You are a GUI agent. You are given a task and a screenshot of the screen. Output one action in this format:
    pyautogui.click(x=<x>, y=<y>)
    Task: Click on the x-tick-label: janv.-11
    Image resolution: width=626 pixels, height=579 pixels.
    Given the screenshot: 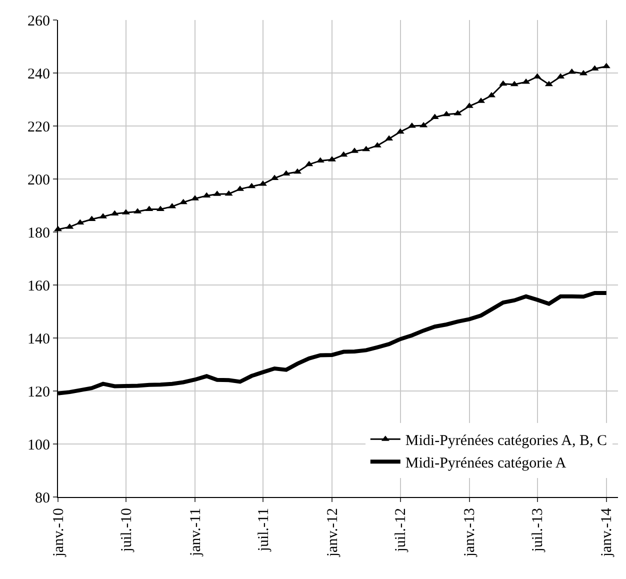 What is the action you would take?
    pyautogui.click(x=196, y=533)
    